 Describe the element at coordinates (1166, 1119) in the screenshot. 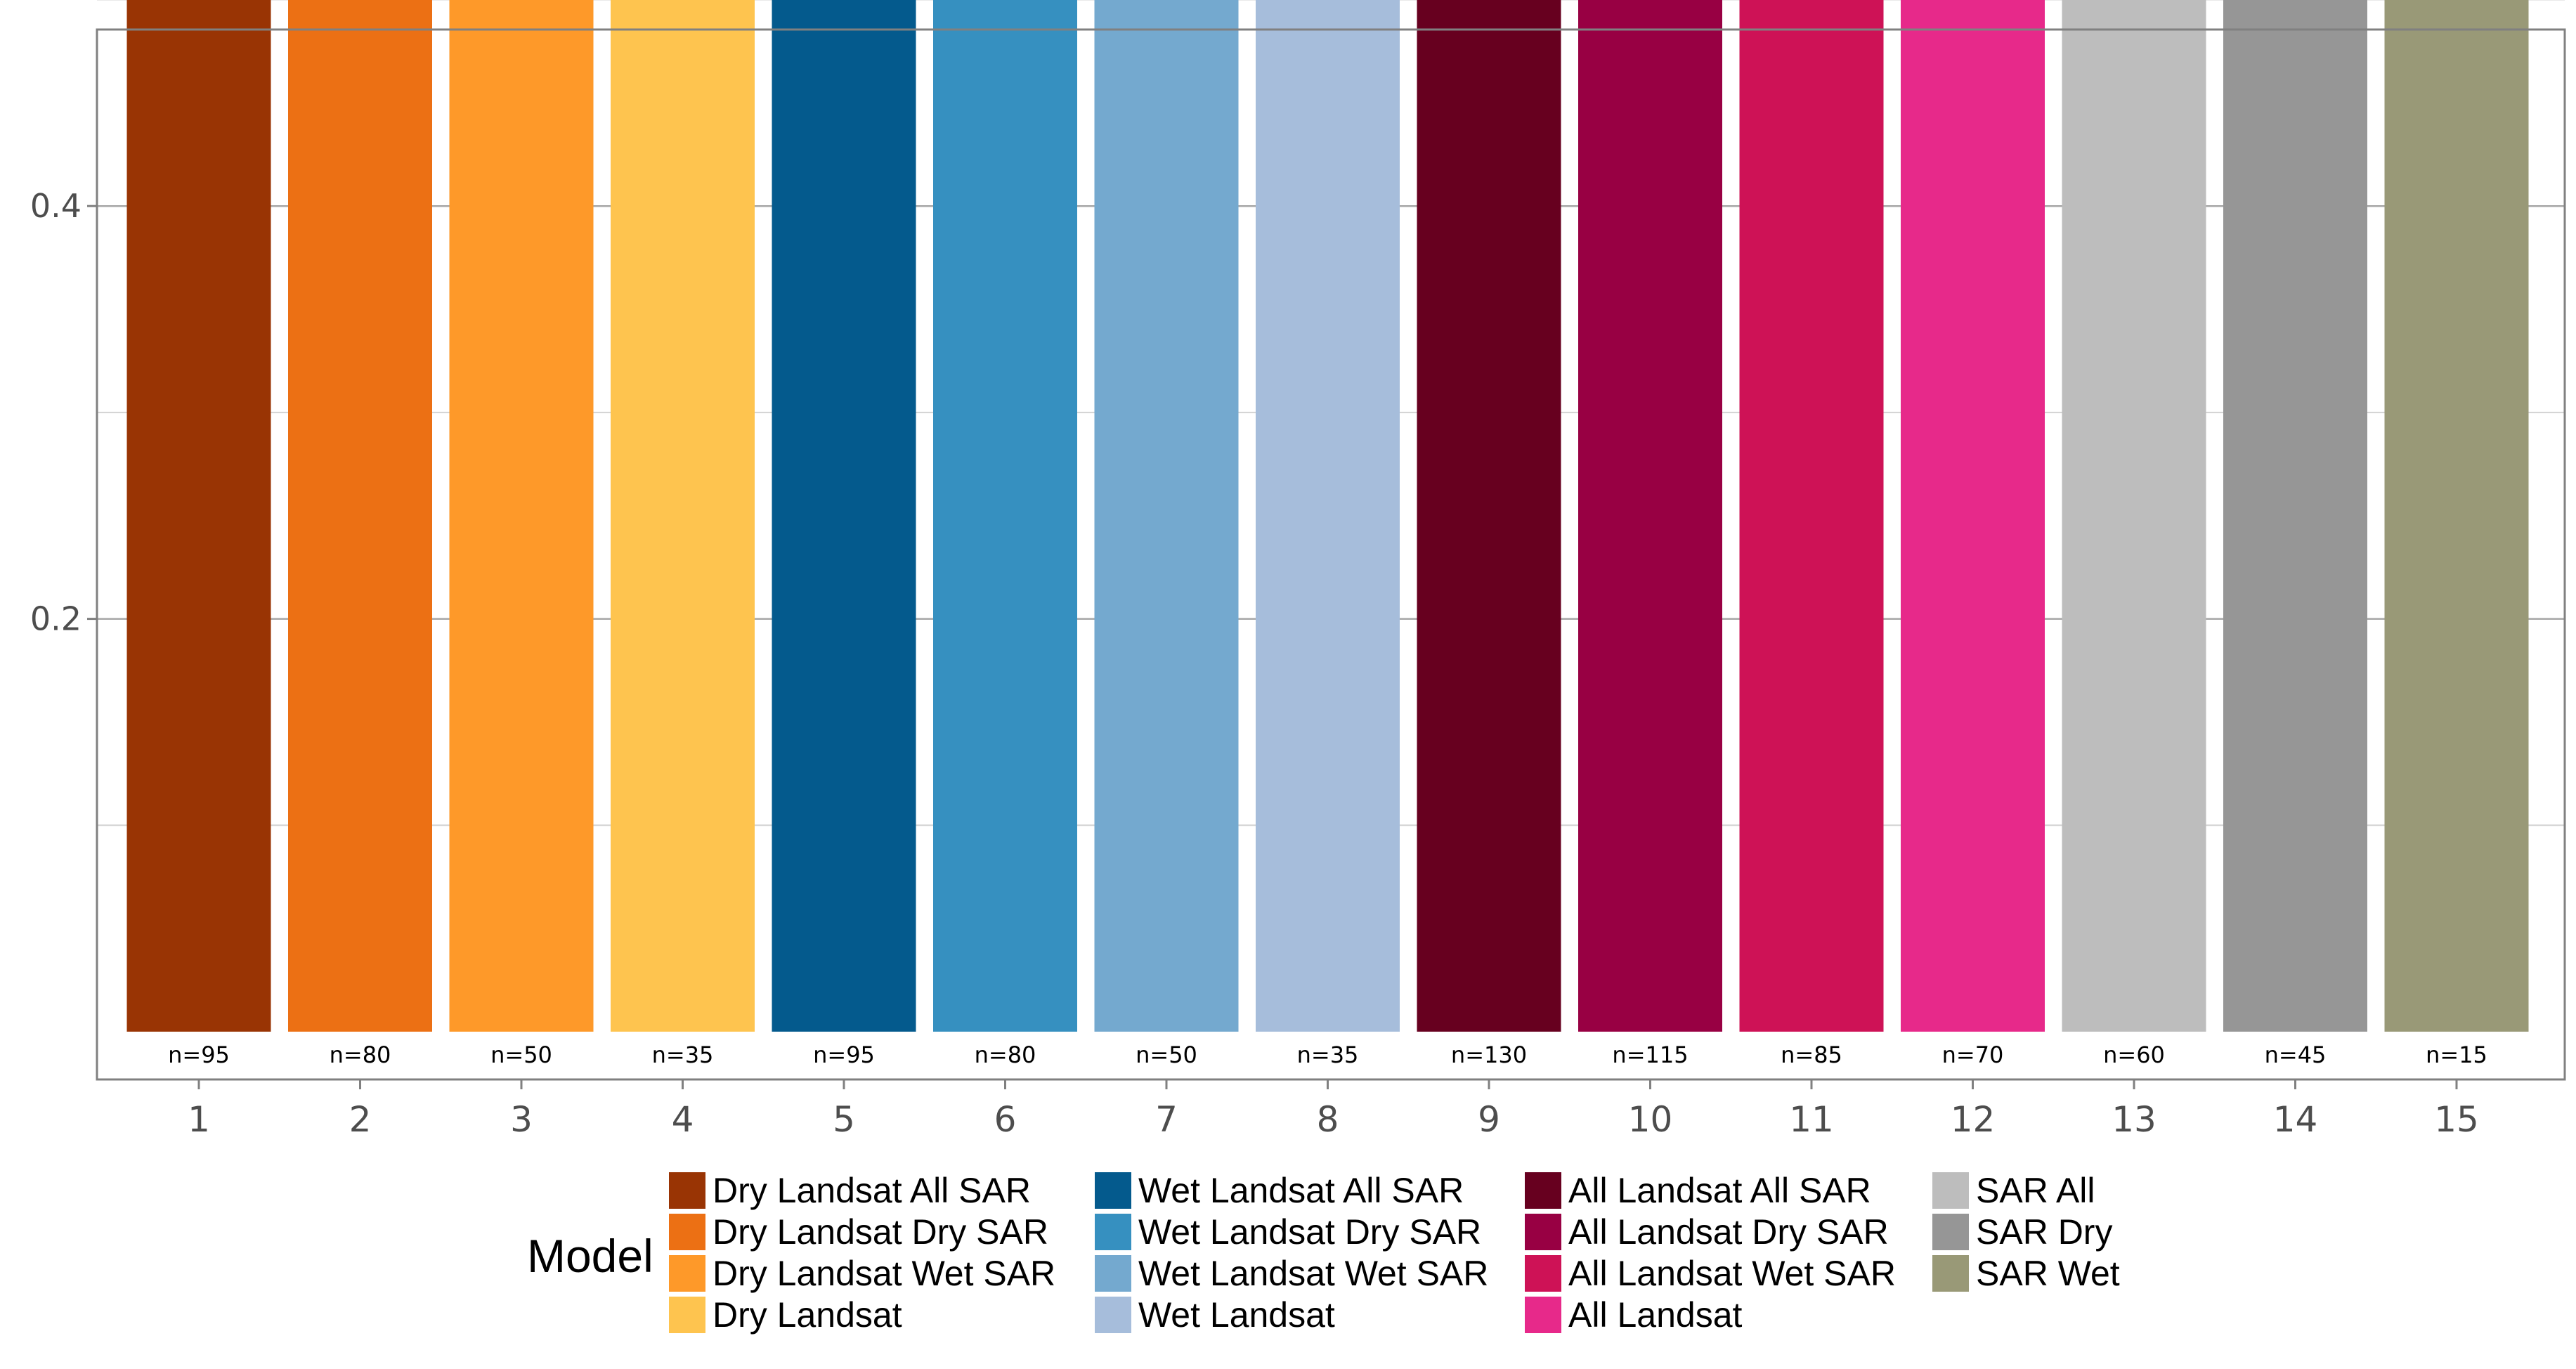

I see `x-tick-label: 7` at that location.